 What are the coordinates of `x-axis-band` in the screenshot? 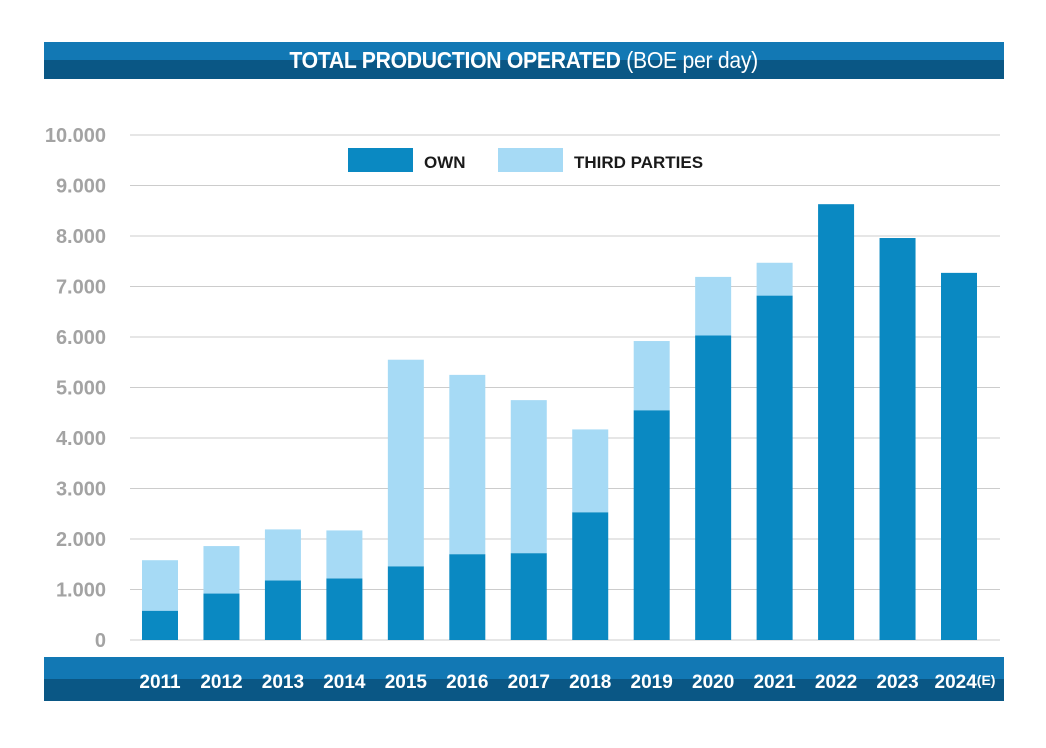 It's located at (524, 679).